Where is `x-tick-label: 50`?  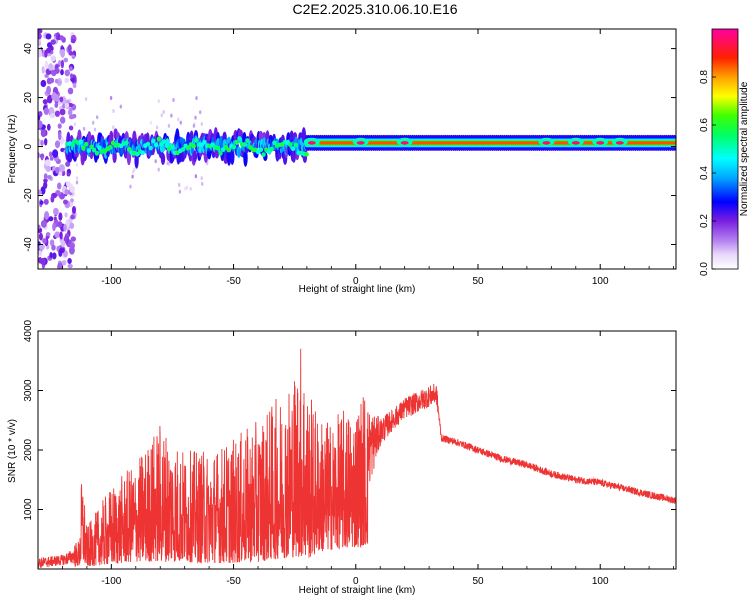
x-tick-label: 50 is located at coordinates (478, 581).